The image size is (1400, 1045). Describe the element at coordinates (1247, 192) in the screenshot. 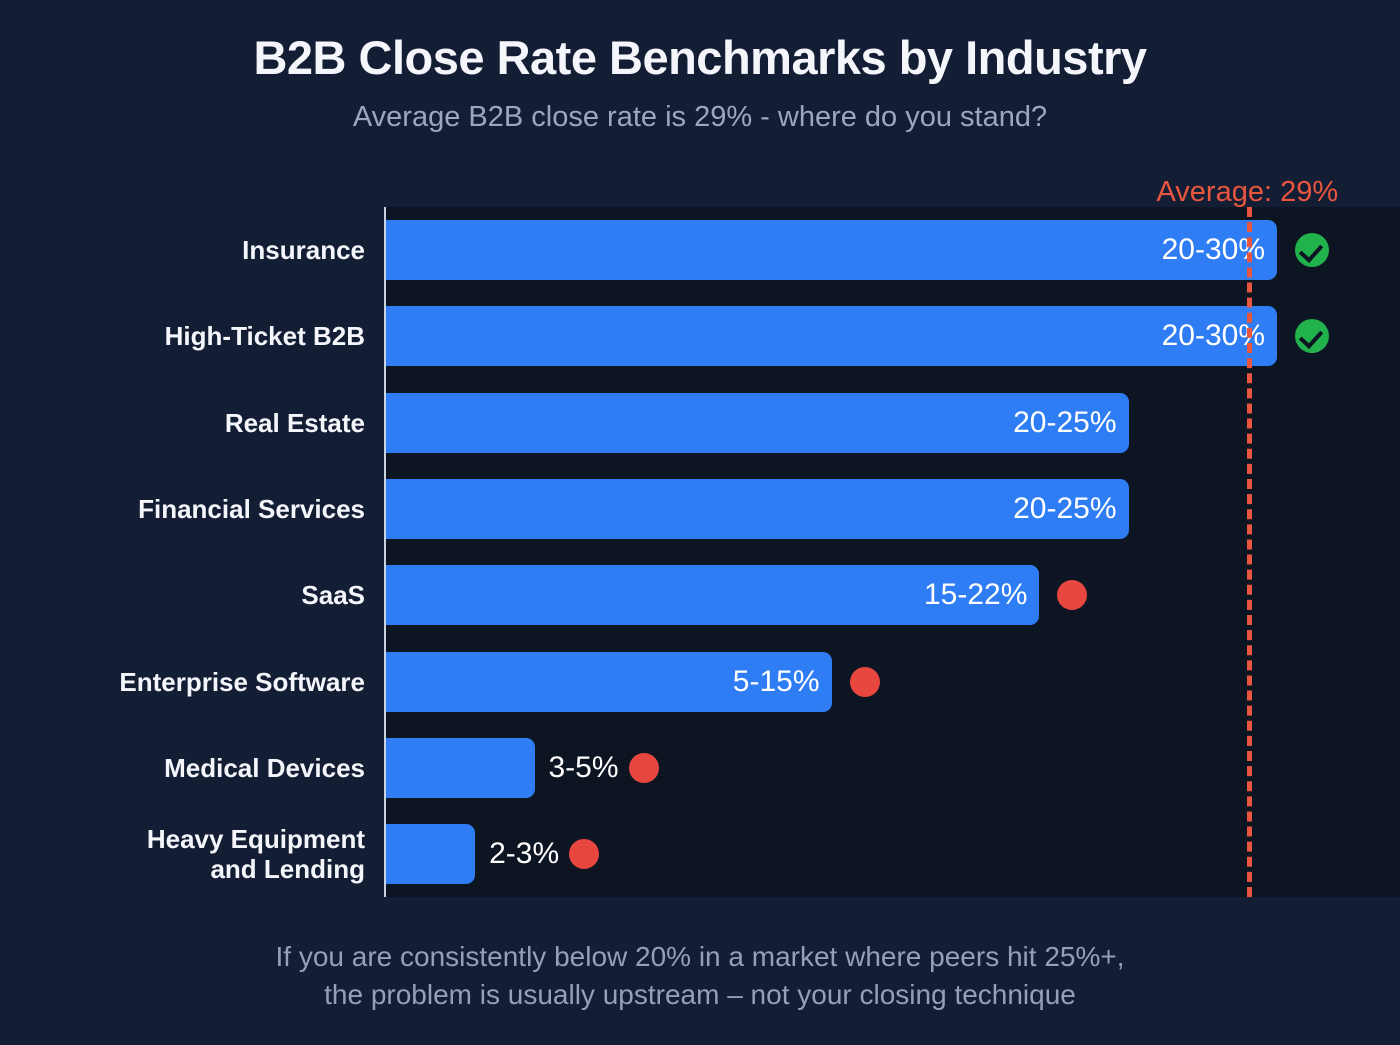

I see `average-reference-label: Average: 29%` at that location.